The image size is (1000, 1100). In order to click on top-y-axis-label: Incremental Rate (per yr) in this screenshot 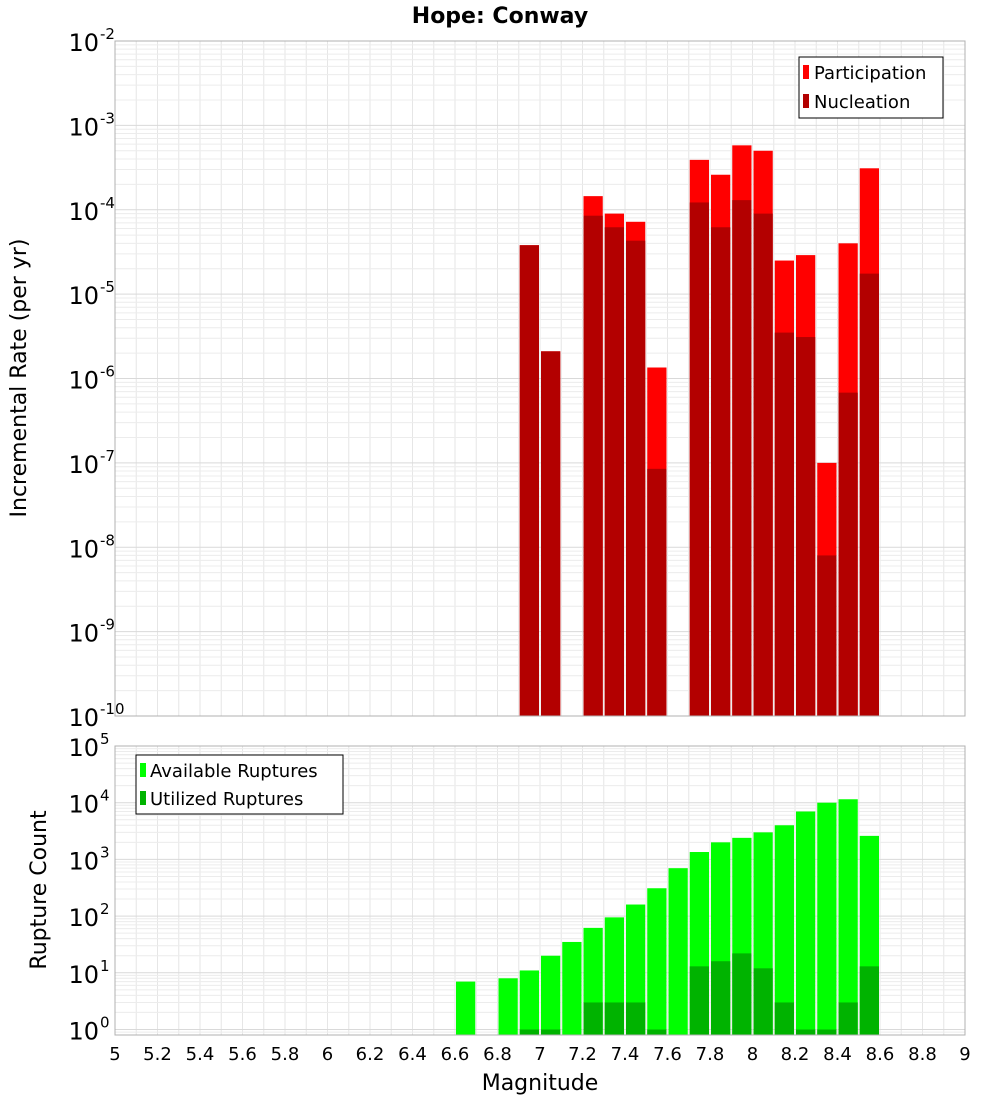, I will do `click(19, 378)`.